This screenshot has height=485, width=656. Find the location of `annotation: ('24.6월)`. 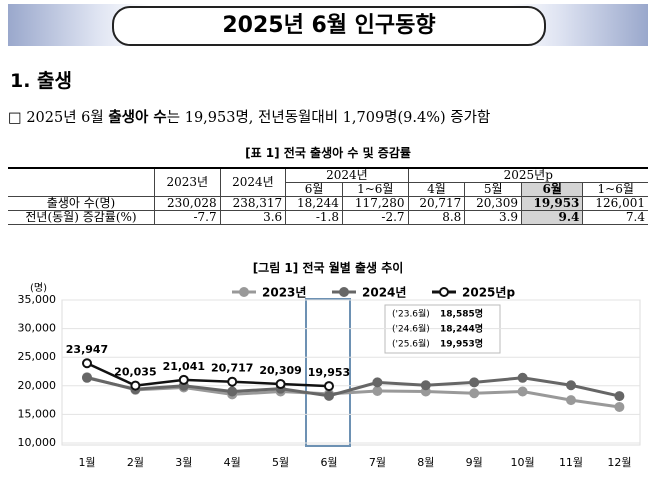

annotation: ('24.6월) is located at coordinates (411, 329).